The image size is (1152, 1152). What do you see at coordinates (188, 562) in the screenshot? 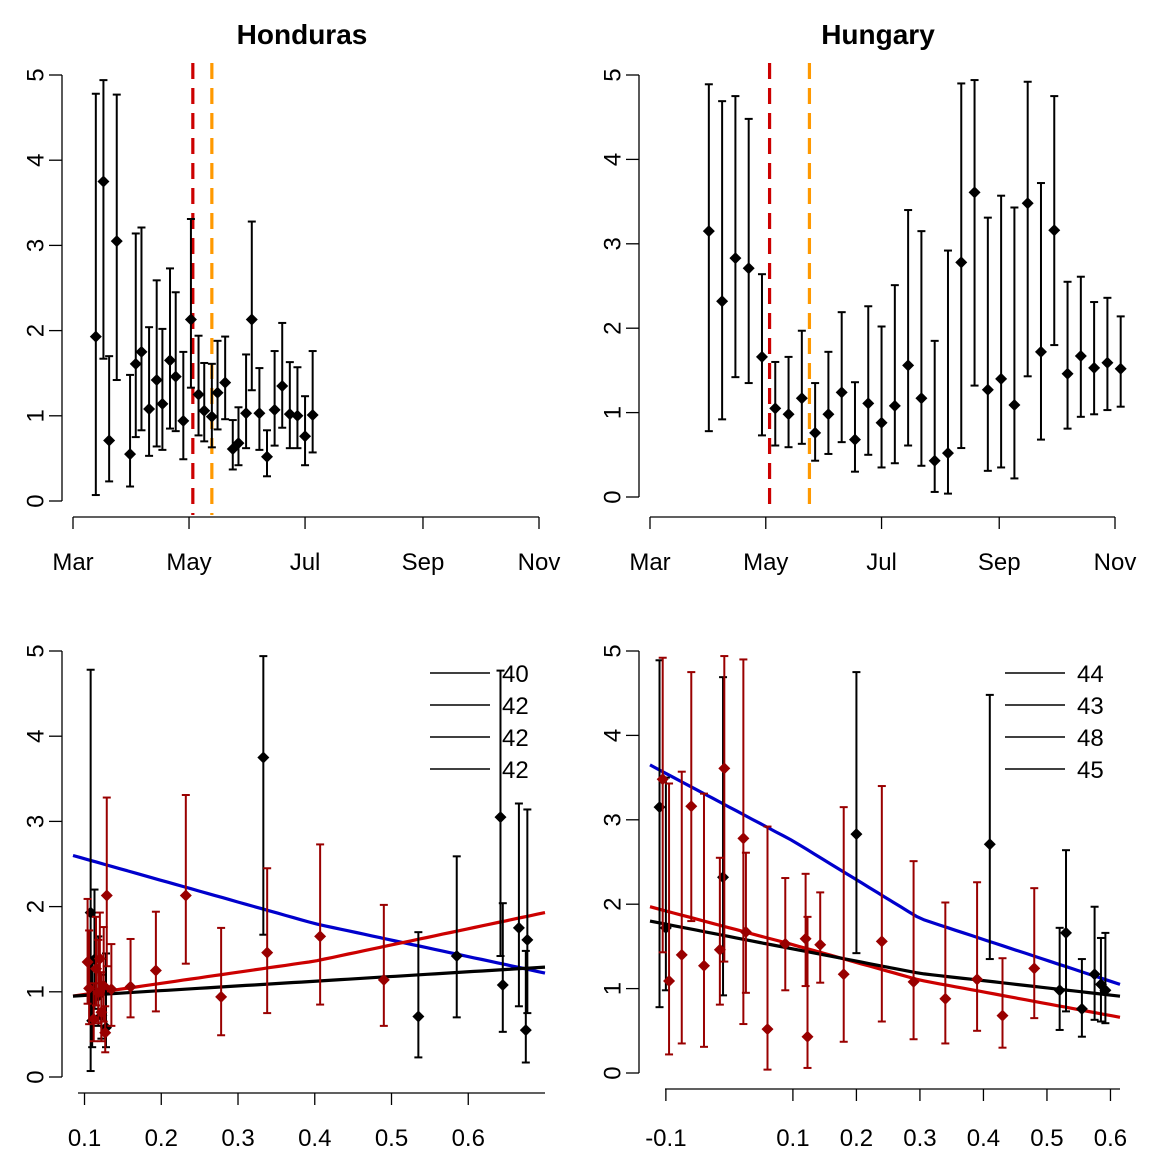
I see `x-tick-label: May` at bounding box center [188, 562].